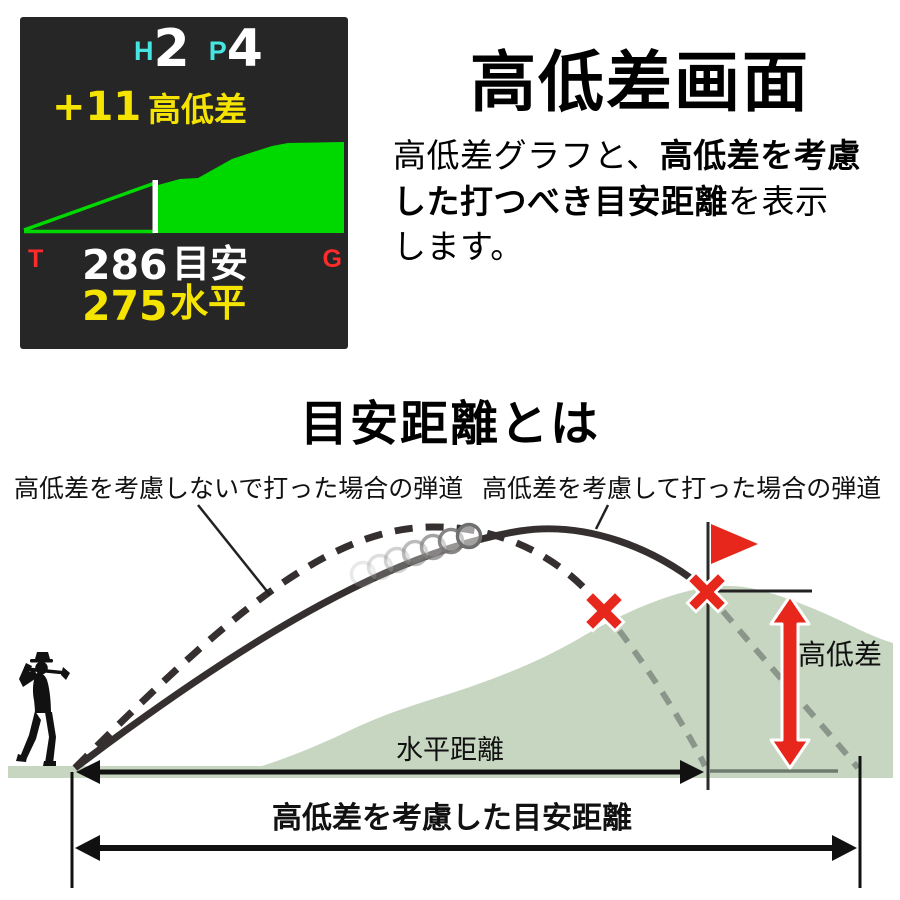 The width and height of the screenshot is (900, 900). What do you see at coordinates (208, 304) in the screenshot?
I see `horizontal-distance-label: 水平` at bounding box center [208, 304].